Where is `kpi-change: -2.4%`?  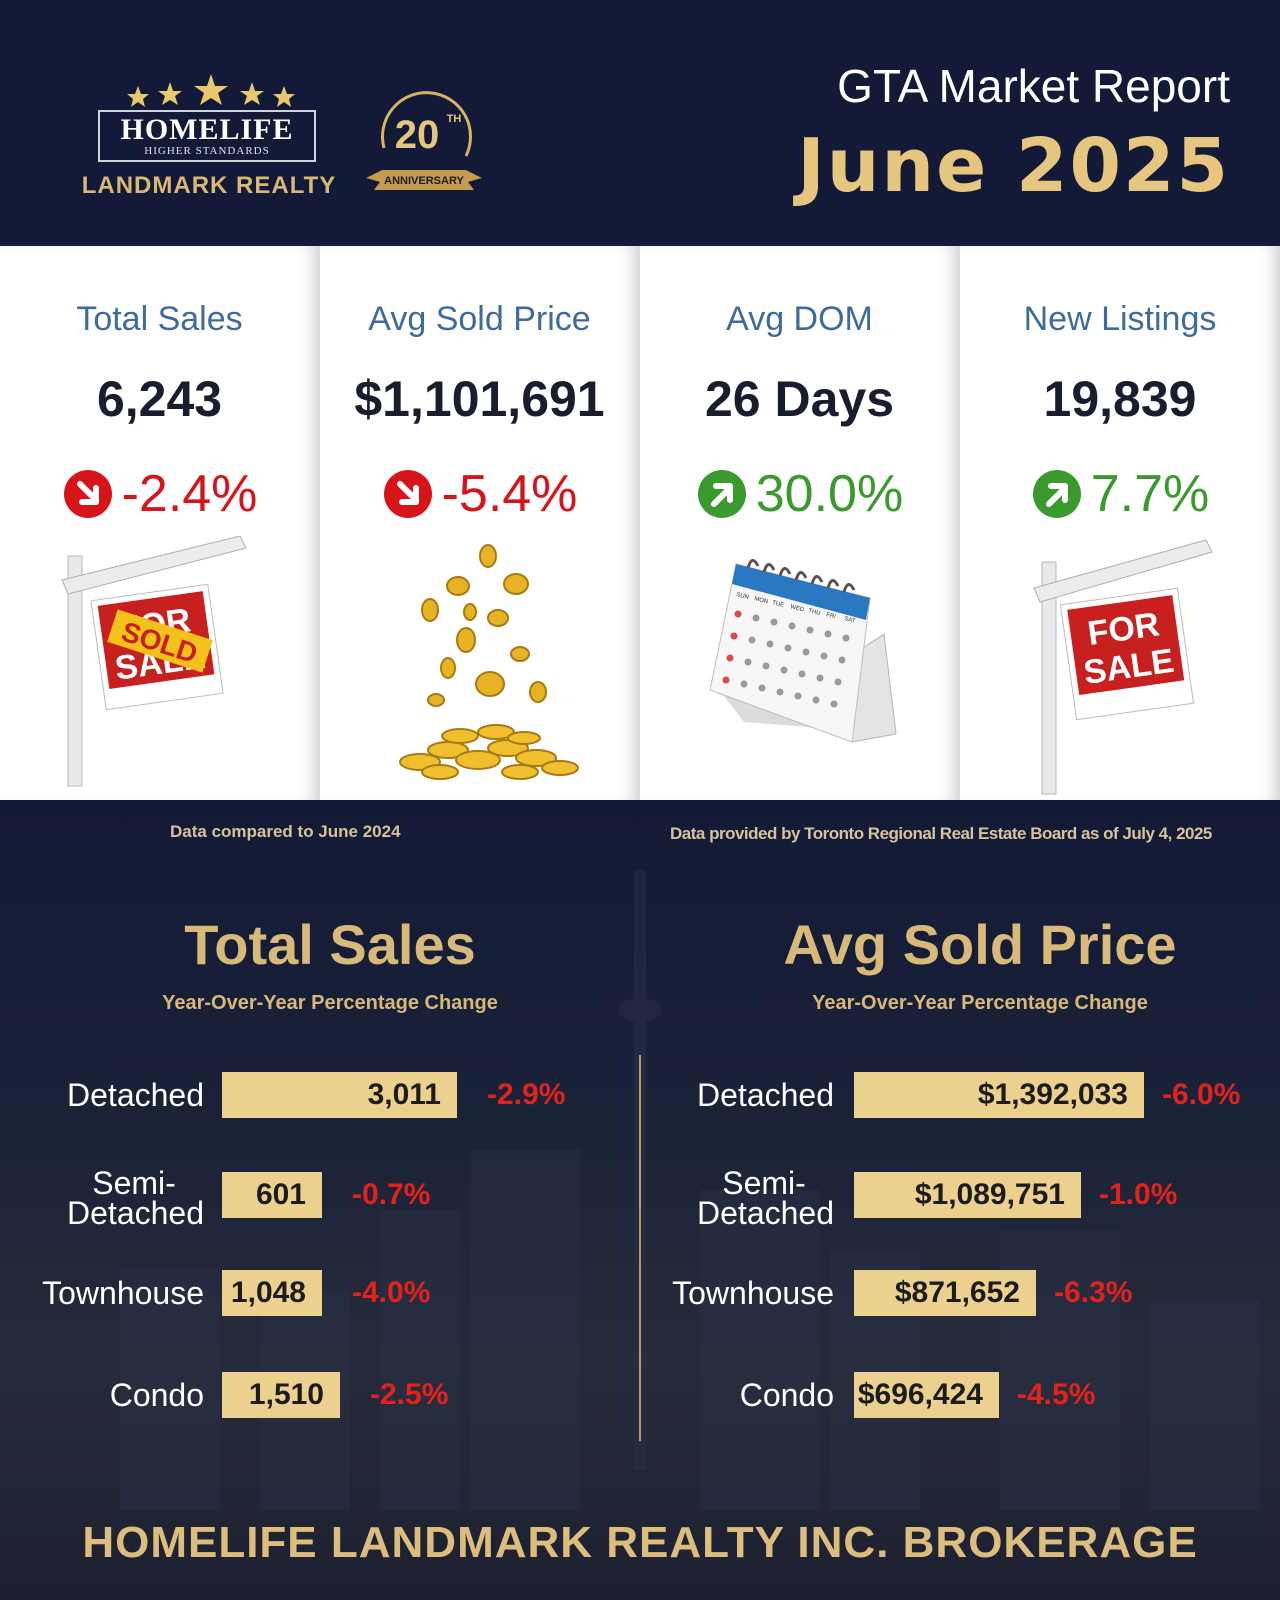
kpi-change: -2.4% is located at coordinates (159, 494).